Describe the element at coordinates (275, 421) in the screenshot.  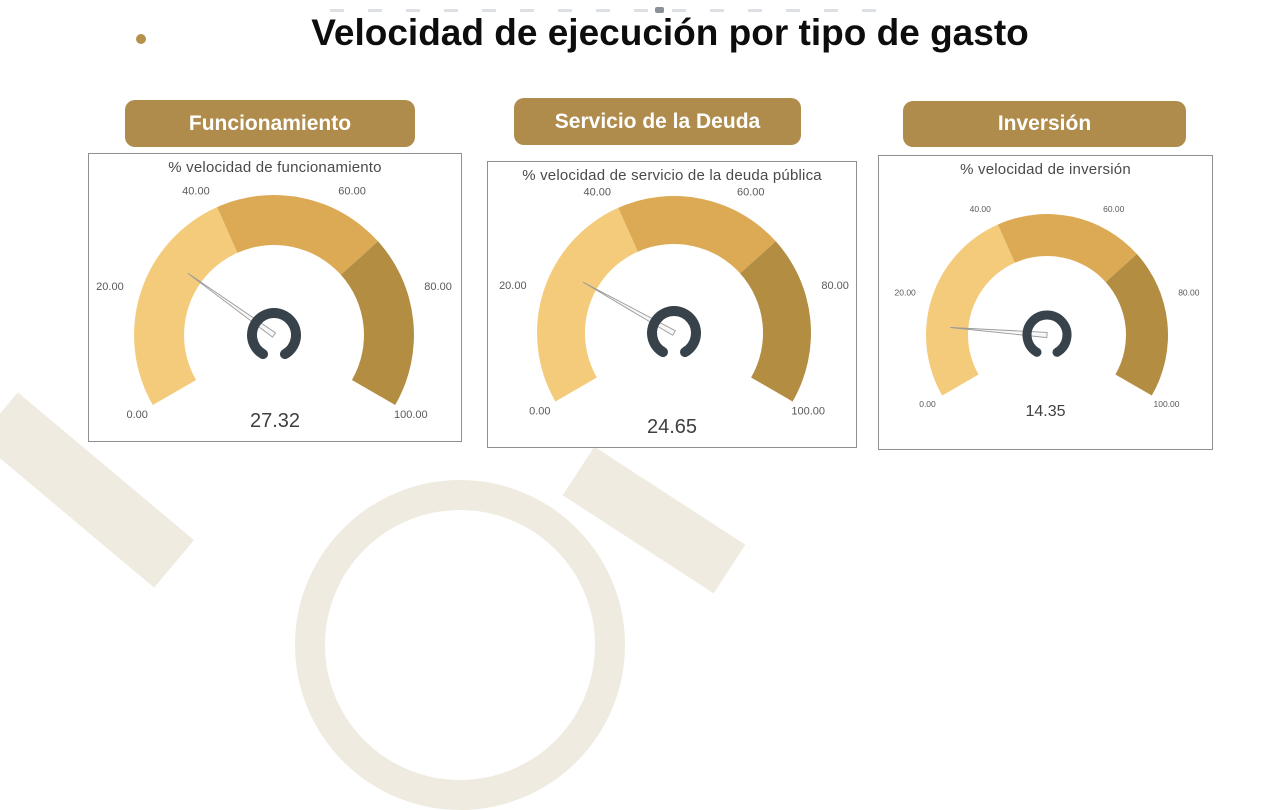
I see `gauge-value-funcionamiento: 27.32` at that location.